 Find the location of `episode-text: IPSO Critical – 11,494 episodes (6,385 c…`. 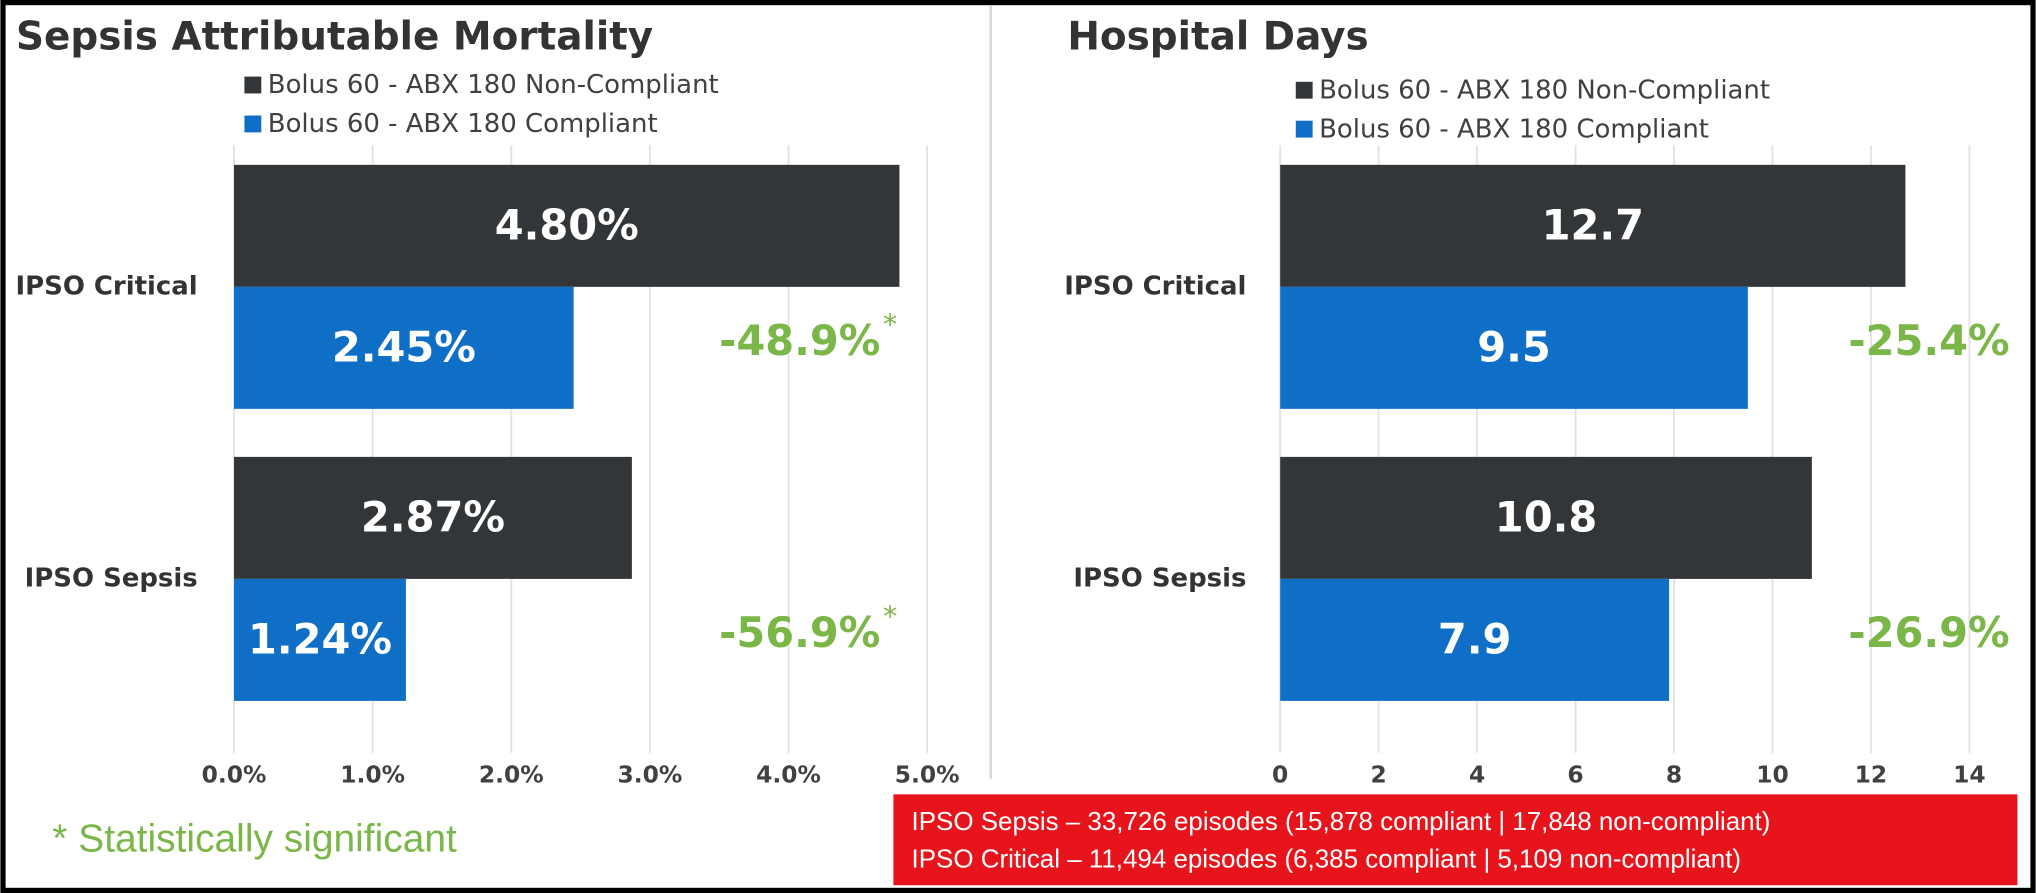

episode-text: IPSO Critical – 11,494 episodes (6,385 c… is located at coordinates (1327, 859).